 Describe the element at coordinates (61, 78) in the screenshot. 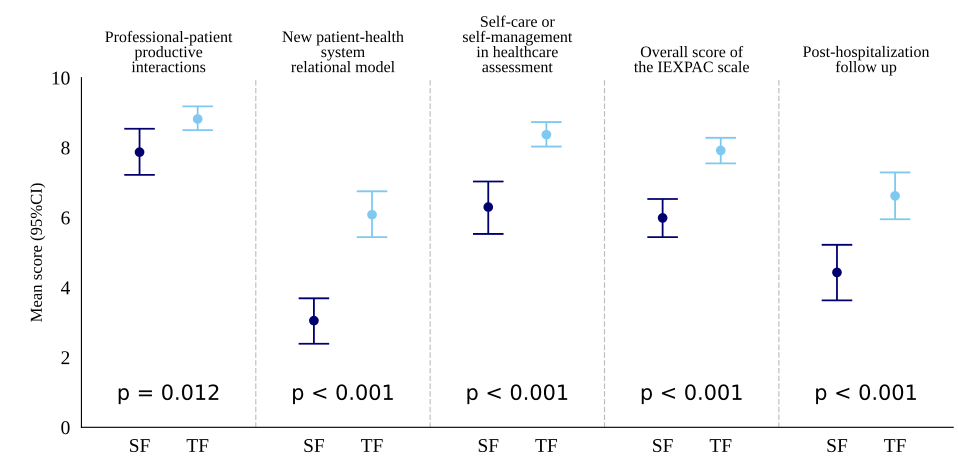

I see `y-tick-label: 10` at that location.